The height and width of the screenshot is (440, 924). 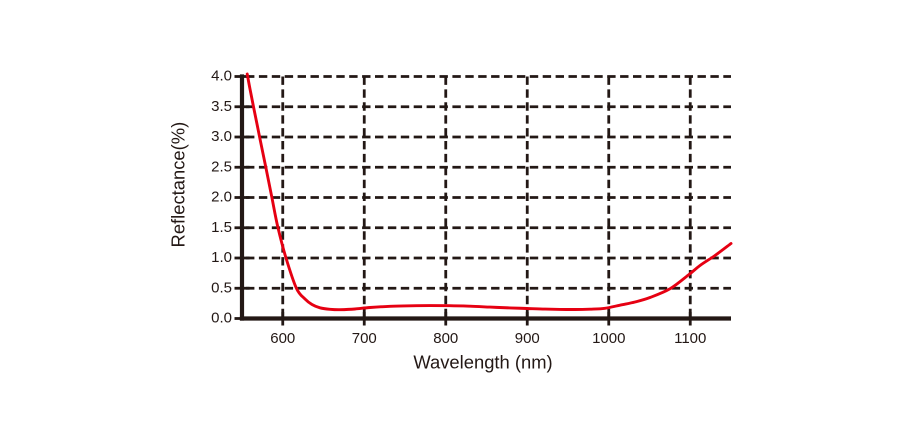 I want to click on svg-text: 1.5, so click(x=221, y=227).